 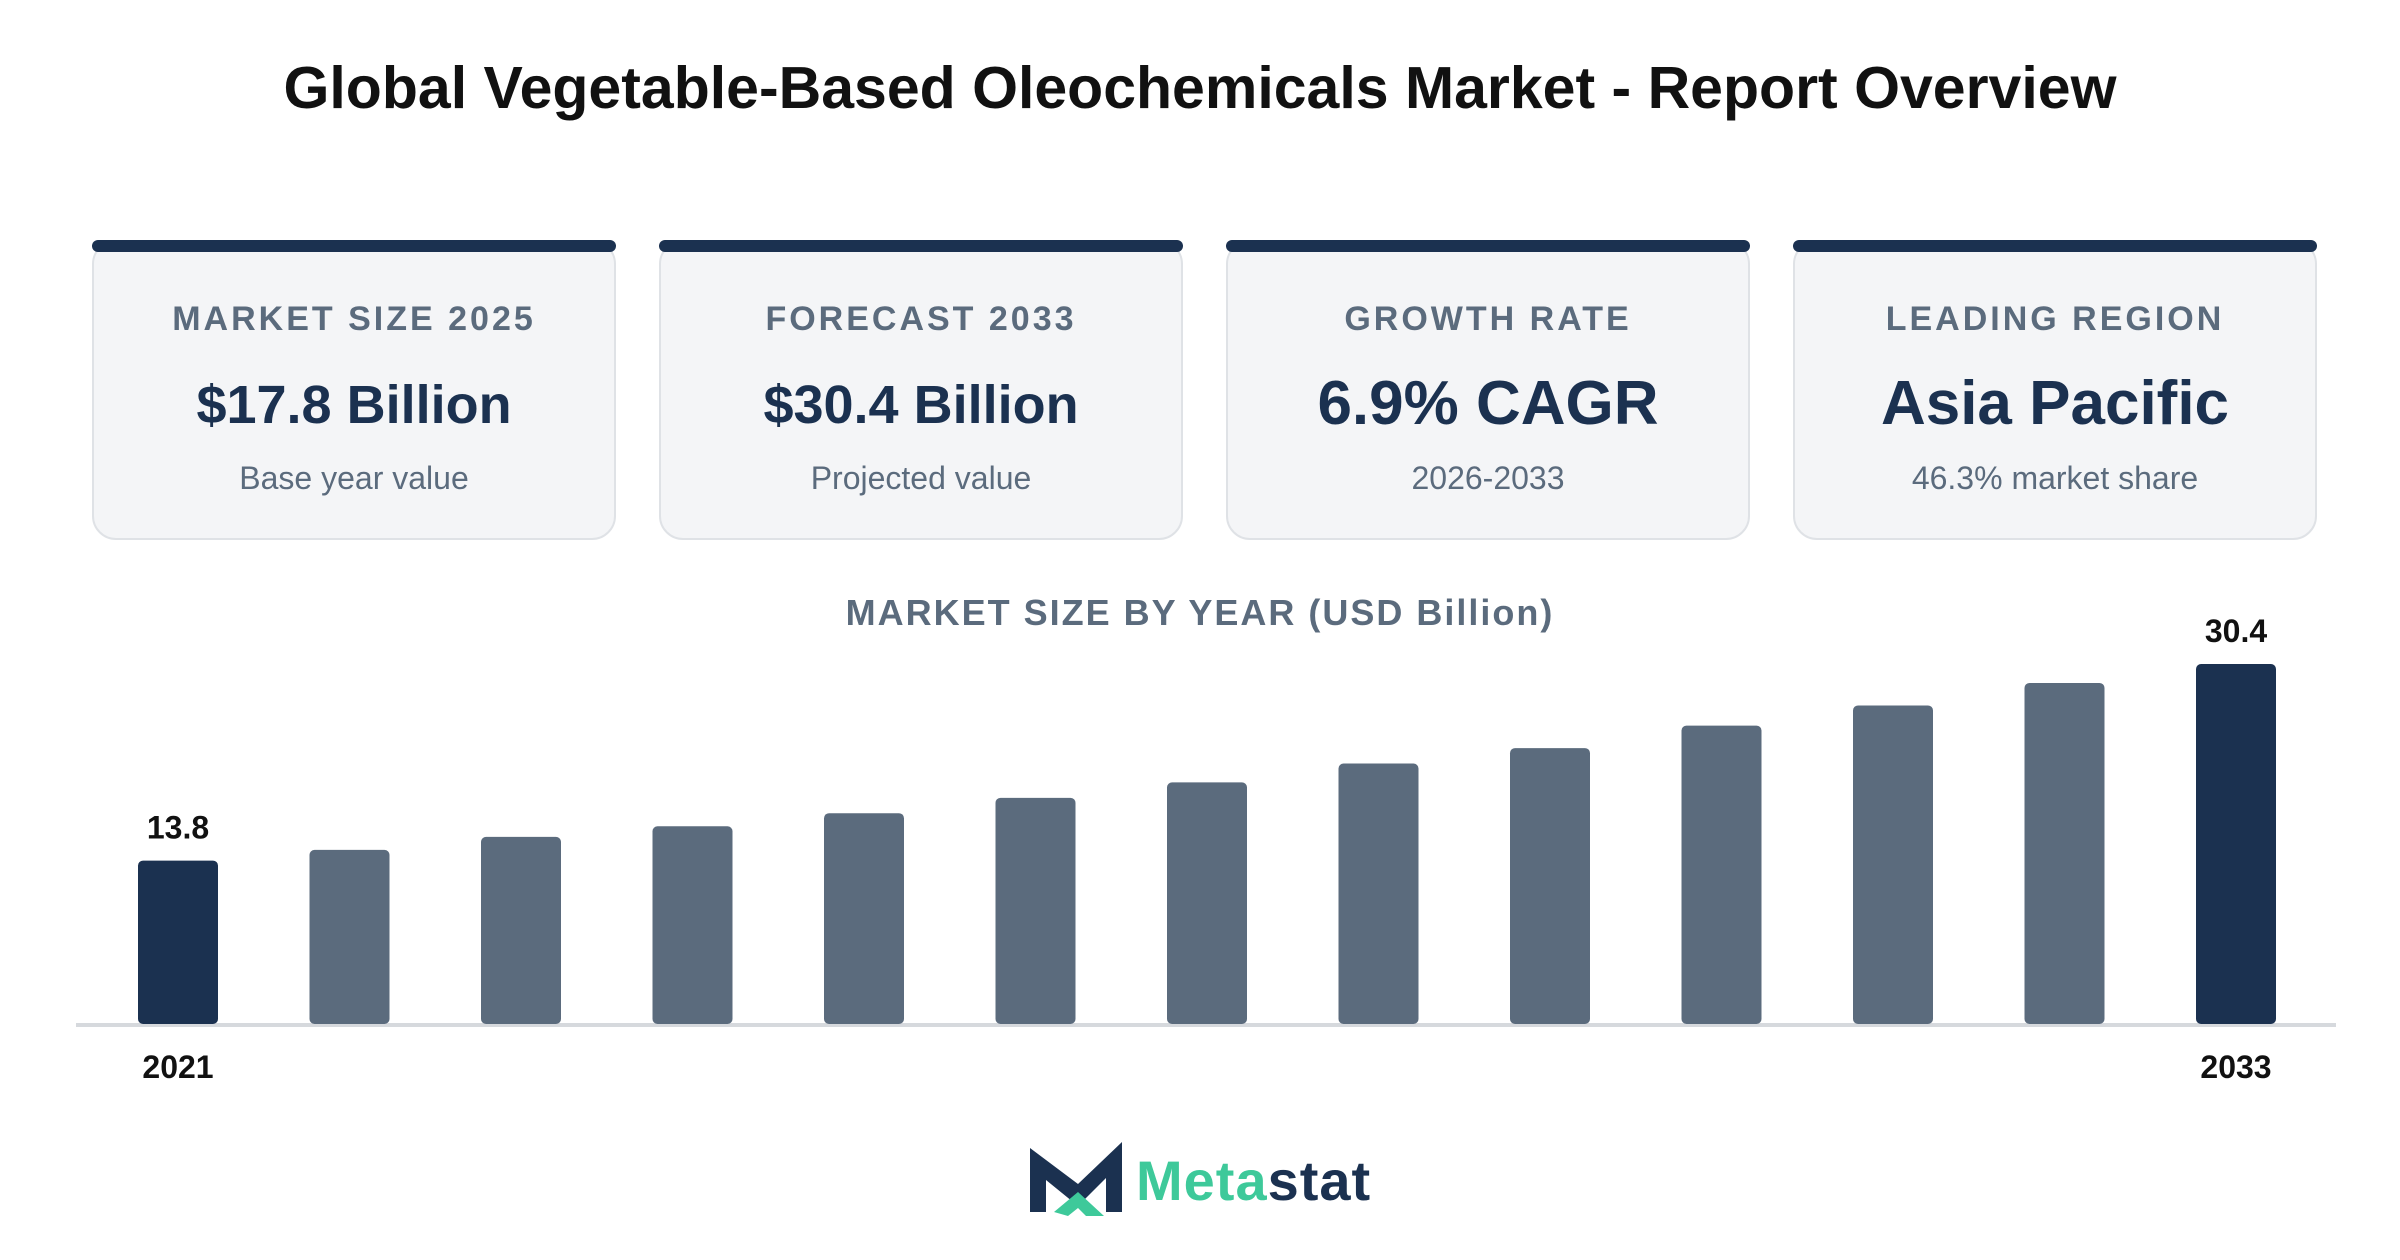 What do you see at coordinates (354, 319) in the screenshot?
I see `card-label: MARKET SIZE 2025` at bounding box center [354, 319].